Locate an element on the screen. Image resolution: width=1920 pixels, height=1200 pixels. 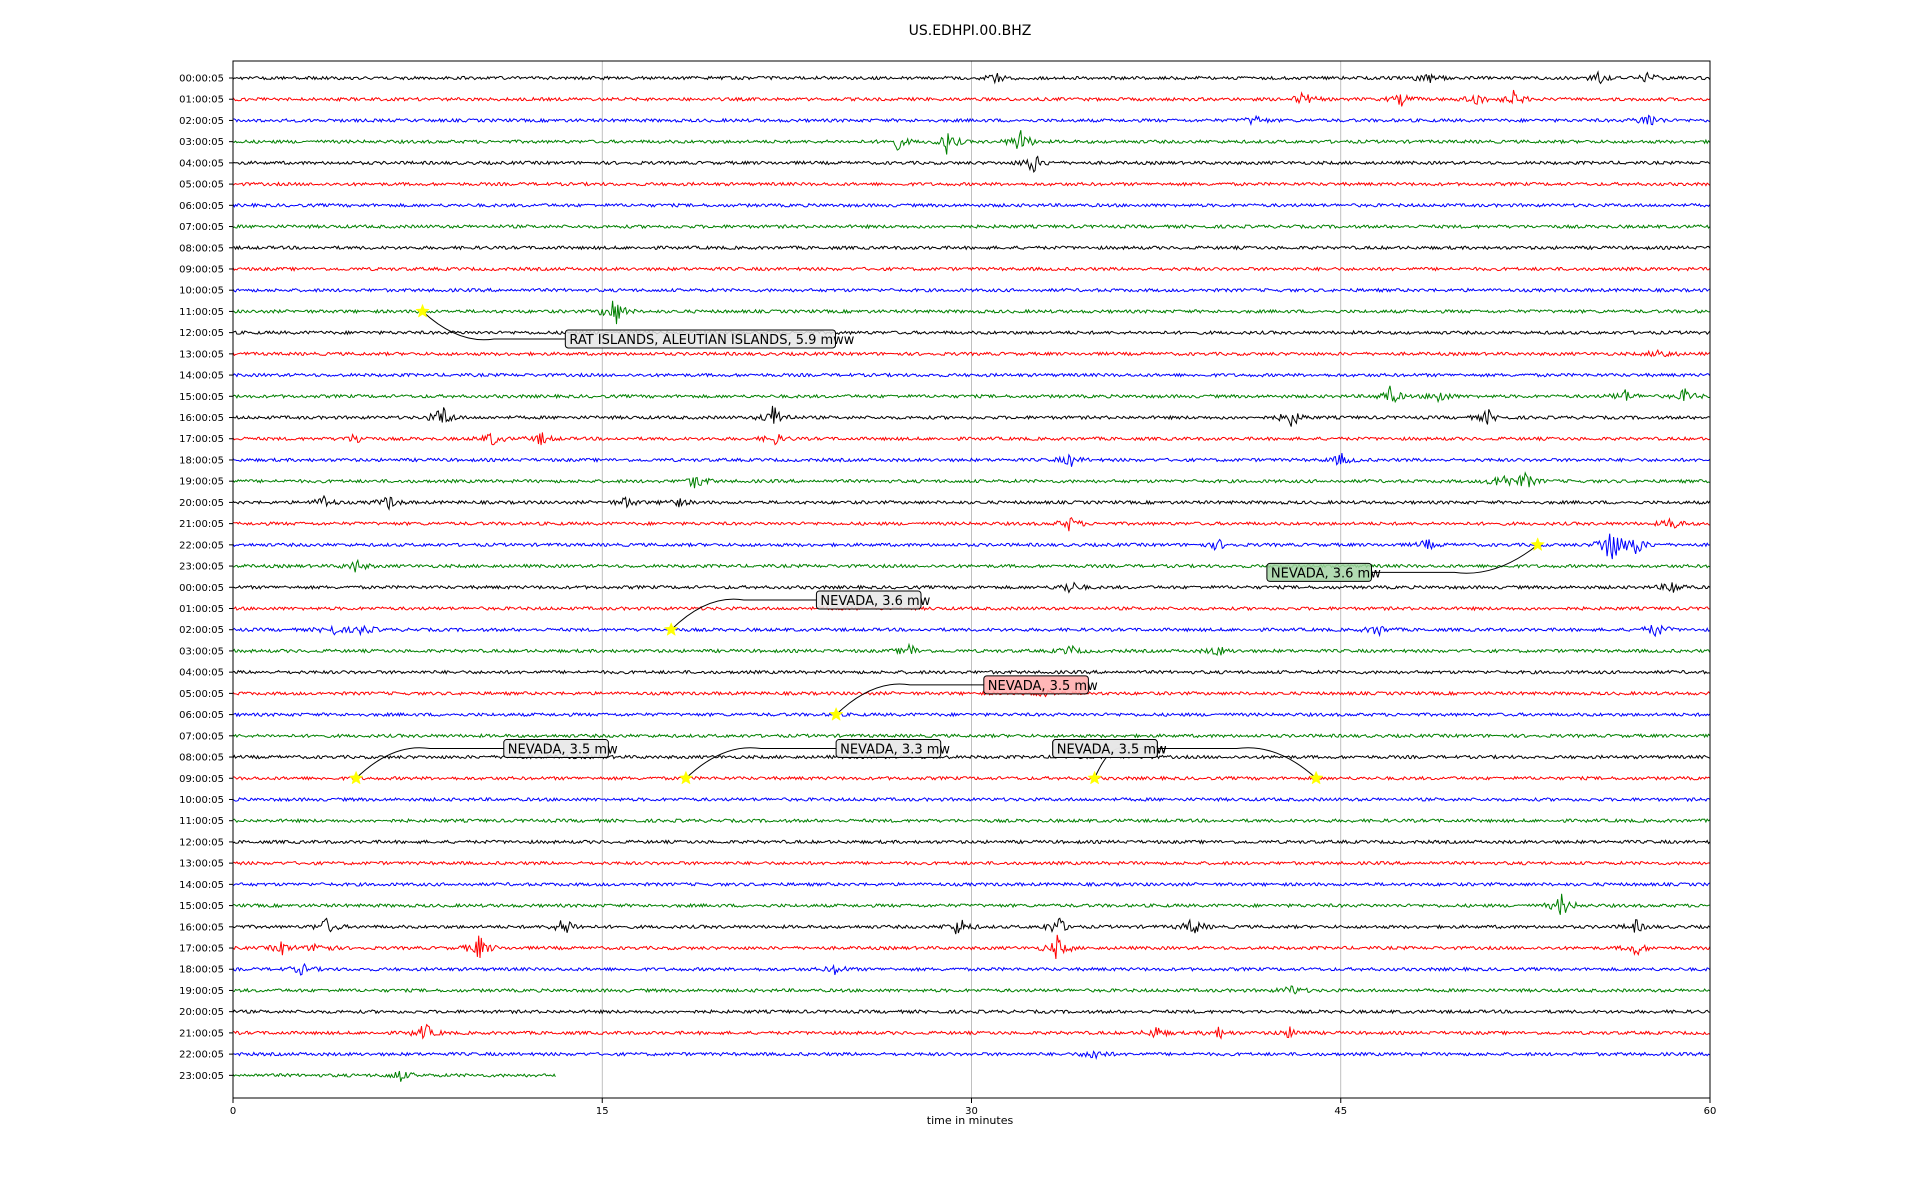
y-tick-label: 22:00:05 is located at coordinates (201, 1055).